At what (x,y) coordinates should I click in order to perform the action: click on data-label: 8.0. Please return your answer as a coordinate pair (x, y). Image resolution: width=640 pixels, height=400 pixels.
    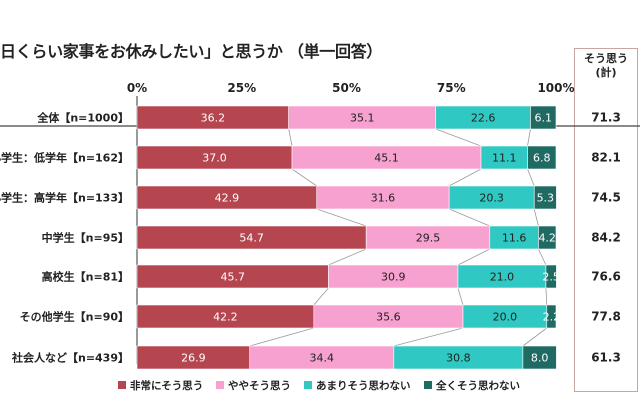
    Looking at the image, I should click on (540, 358).